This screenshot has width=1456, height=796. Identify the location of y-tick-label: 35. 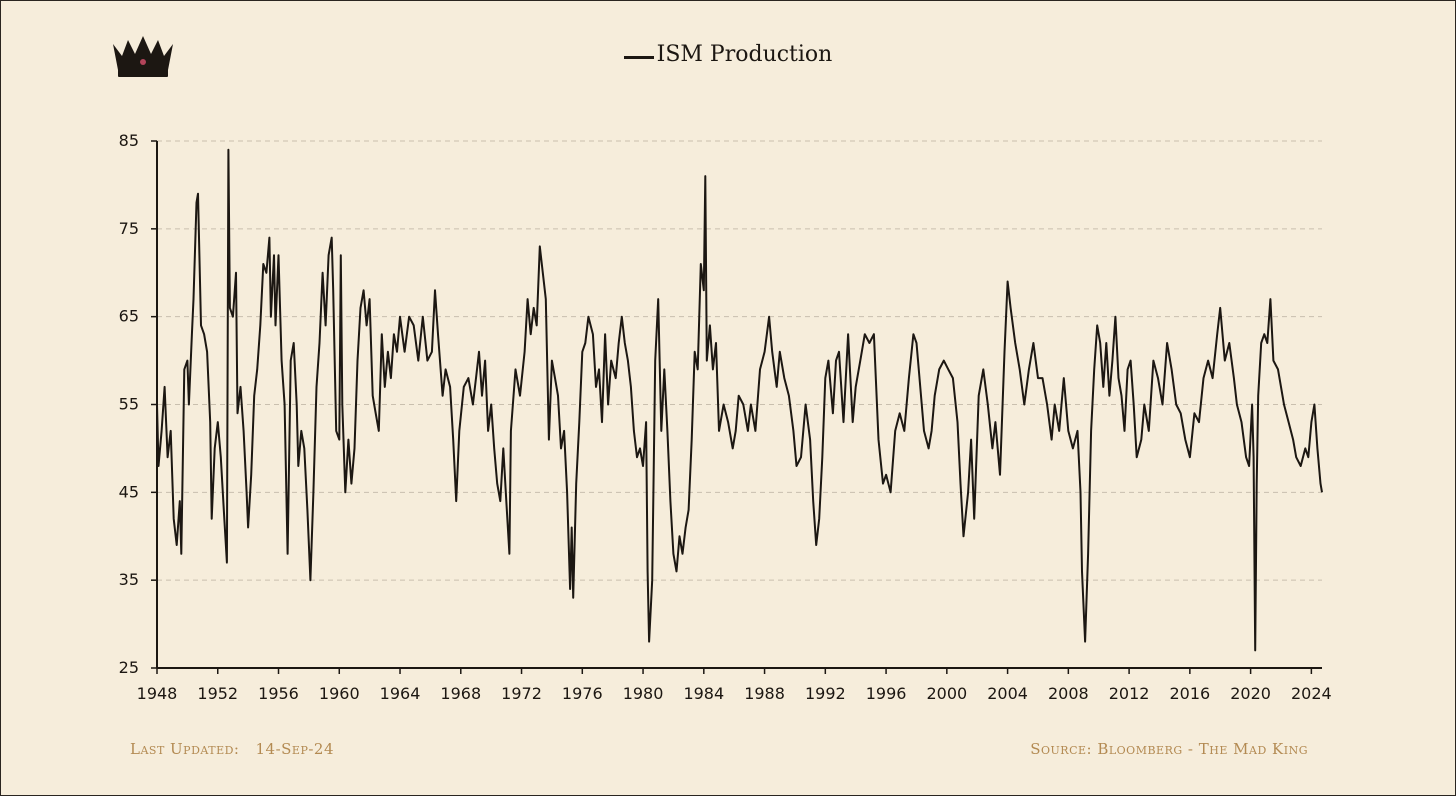
(129, 579).